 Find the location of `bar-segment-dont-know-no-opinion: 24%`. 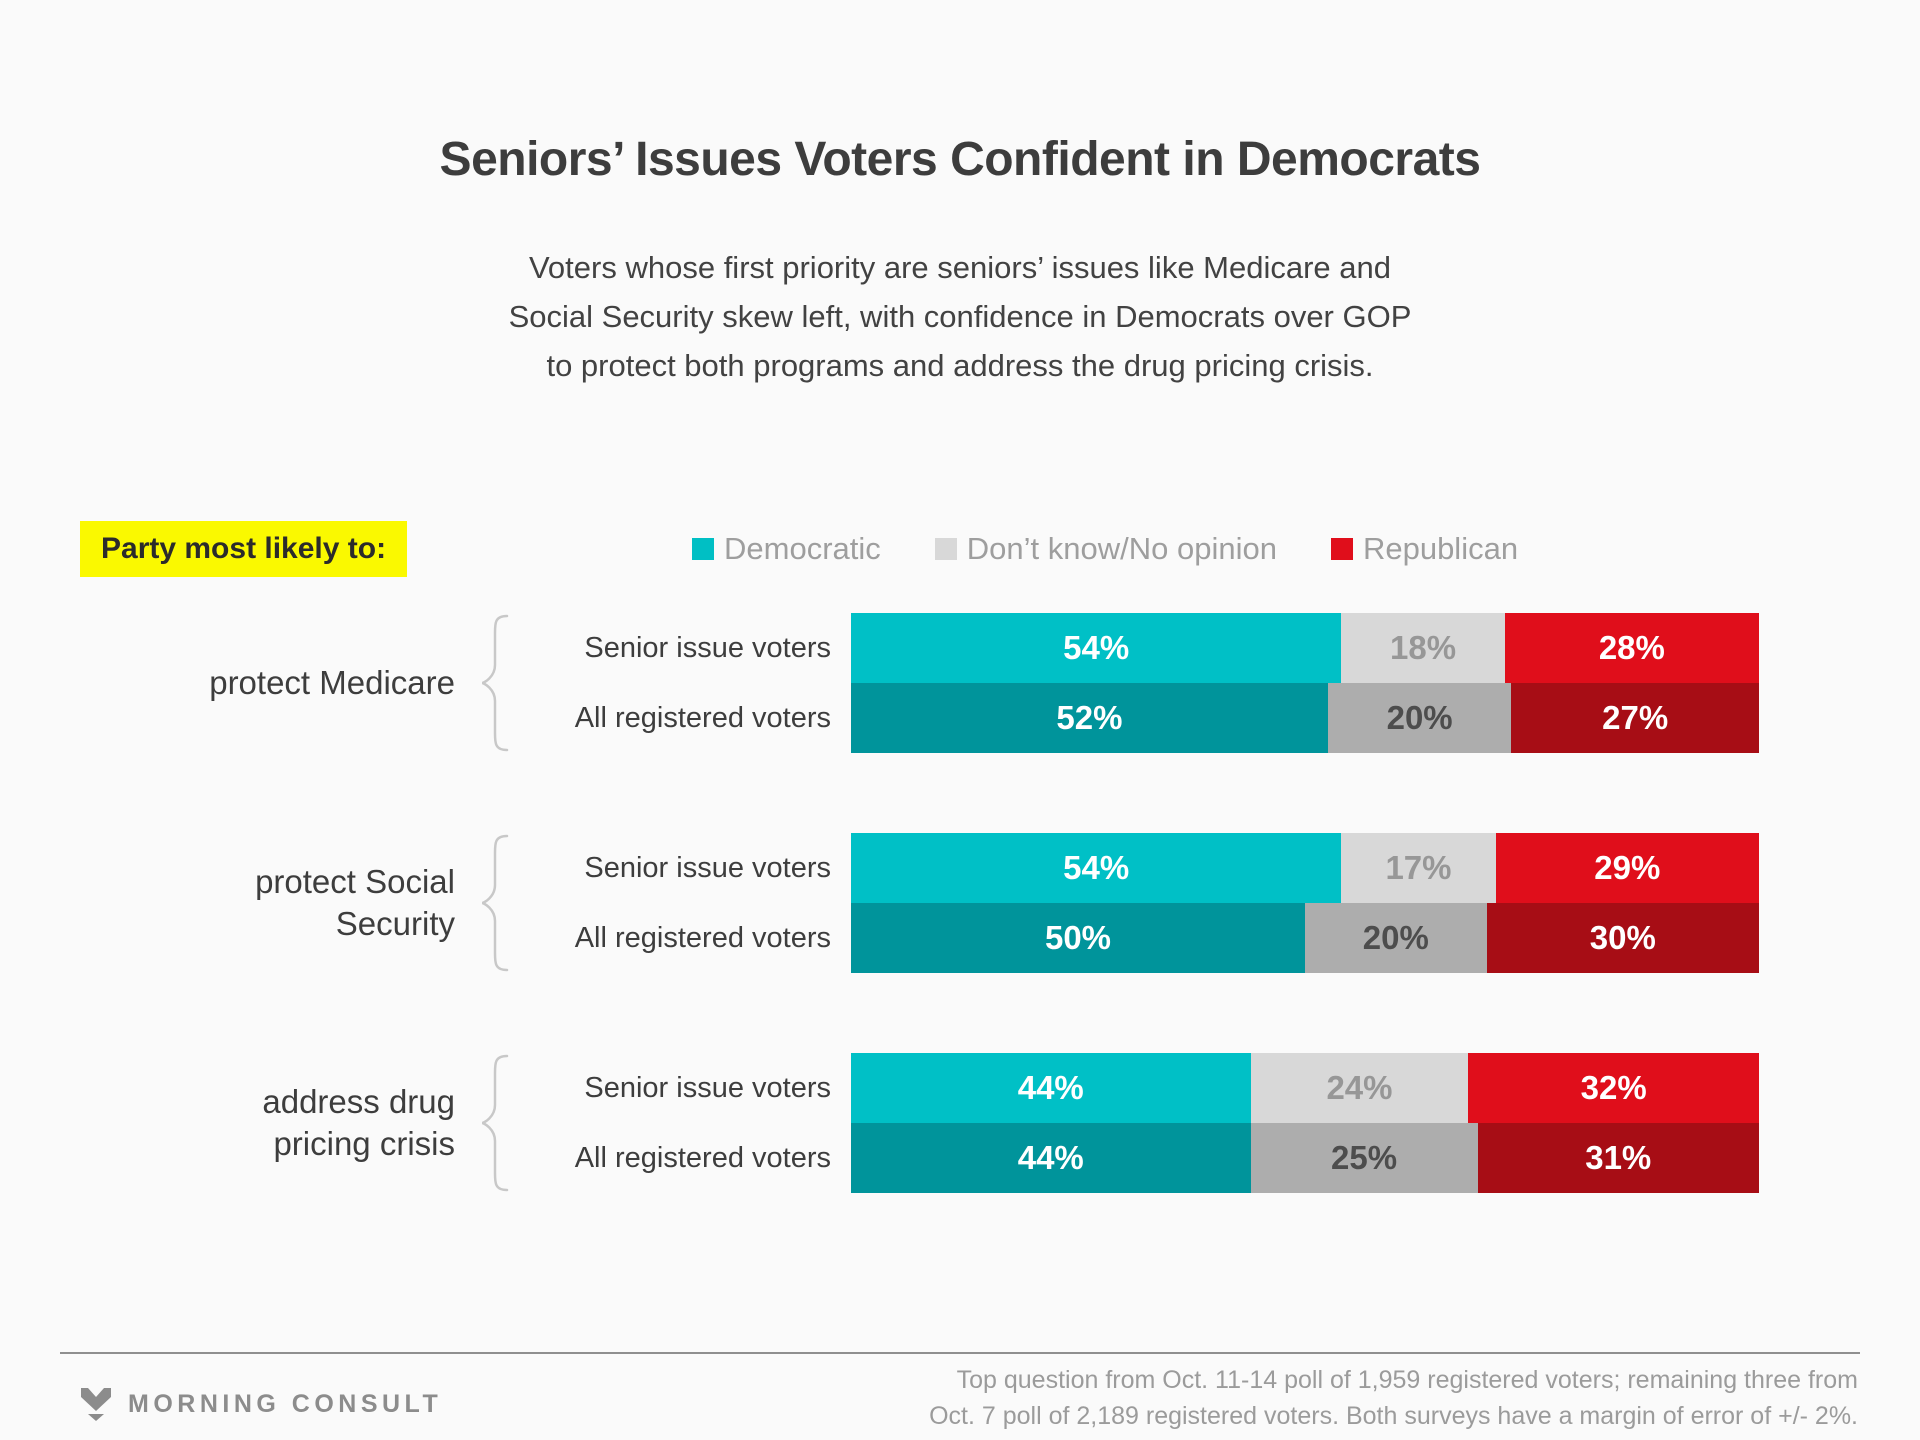

bar-segment-dont-know-no-opinion: 24% is located at coordinates (1359, 1088).